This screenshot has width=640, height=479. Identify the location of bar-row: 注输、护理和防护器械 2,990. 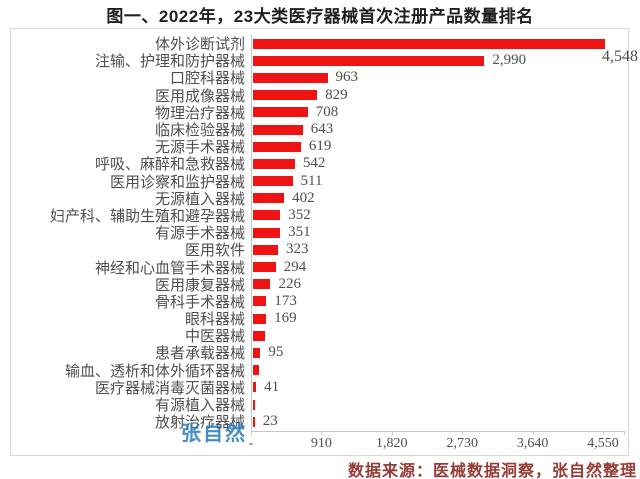
(318, 61).